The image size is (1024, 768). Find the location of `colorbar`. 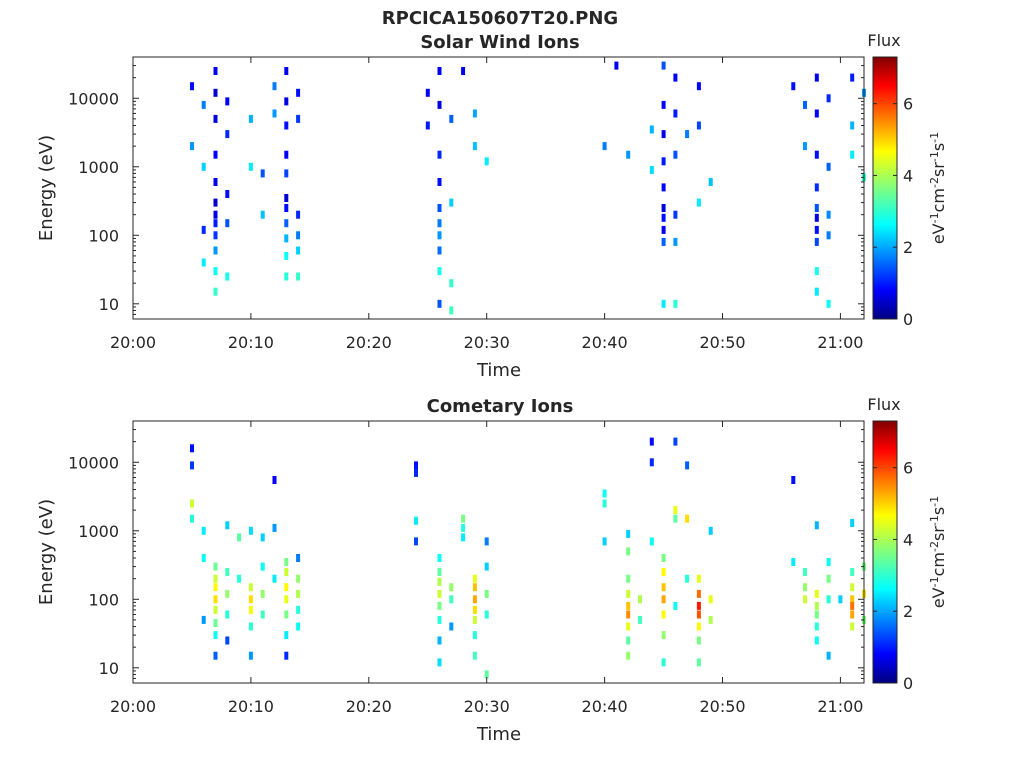

colorbar is located at coordinates (885, 188).